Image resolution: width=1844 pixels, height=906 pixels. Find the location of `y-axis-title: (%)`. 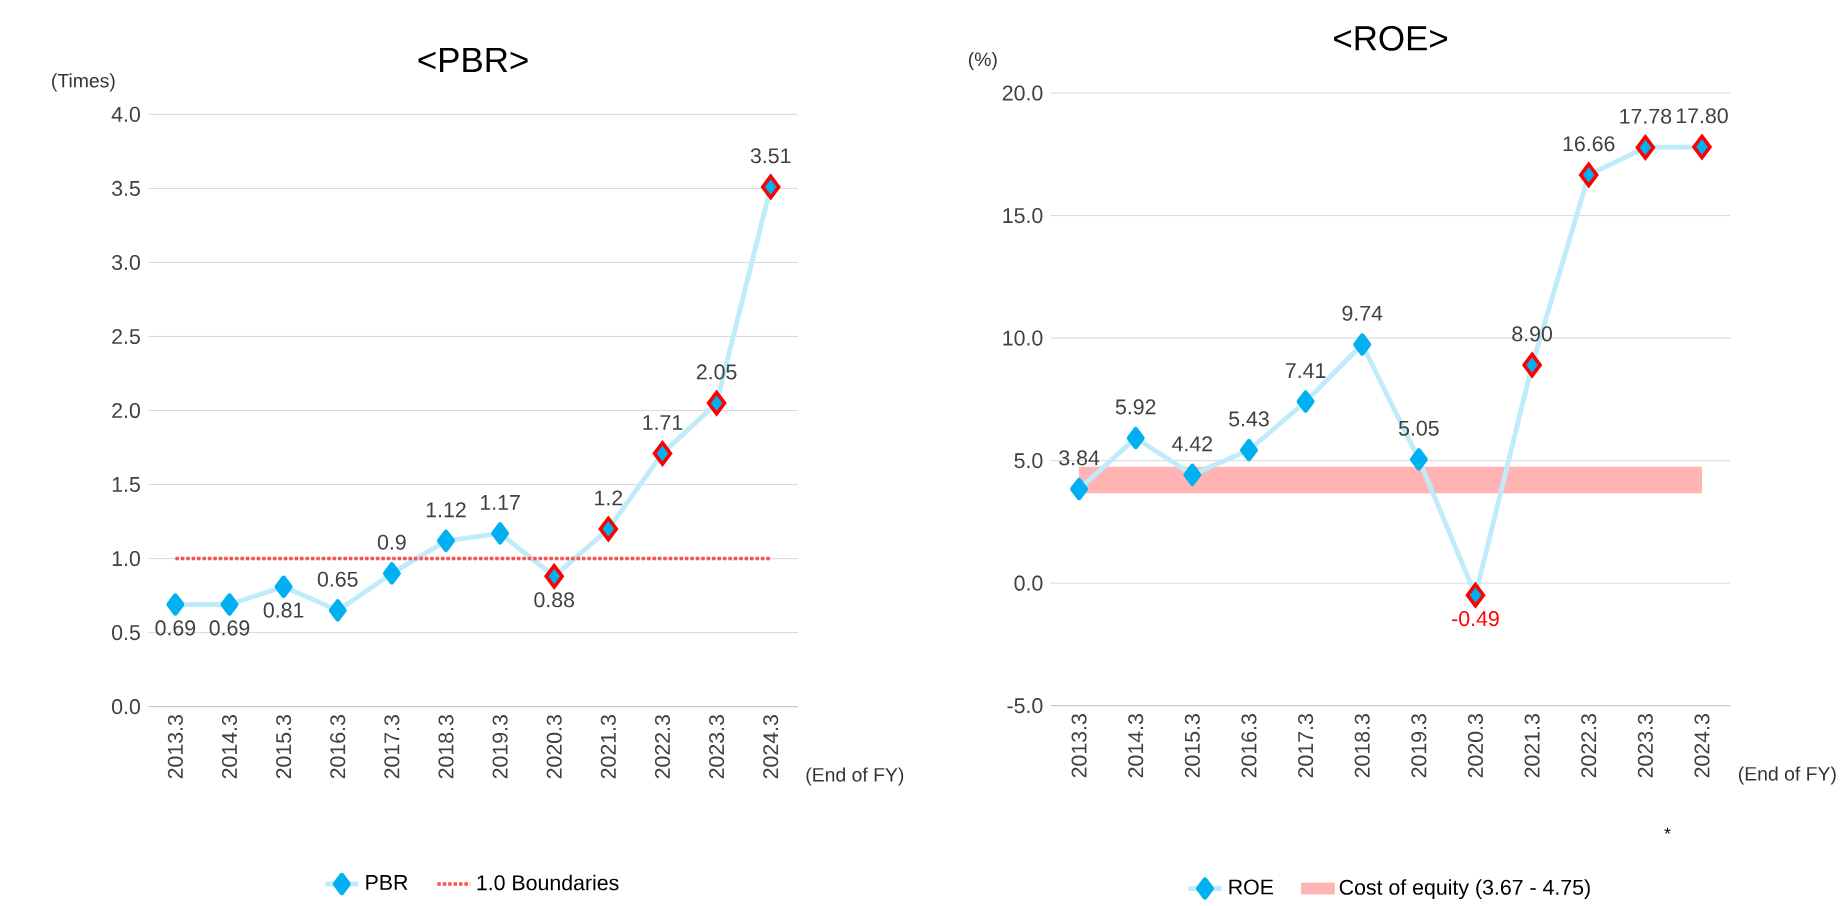

y-axis-title: (%) is located at coordinates (982, 61).